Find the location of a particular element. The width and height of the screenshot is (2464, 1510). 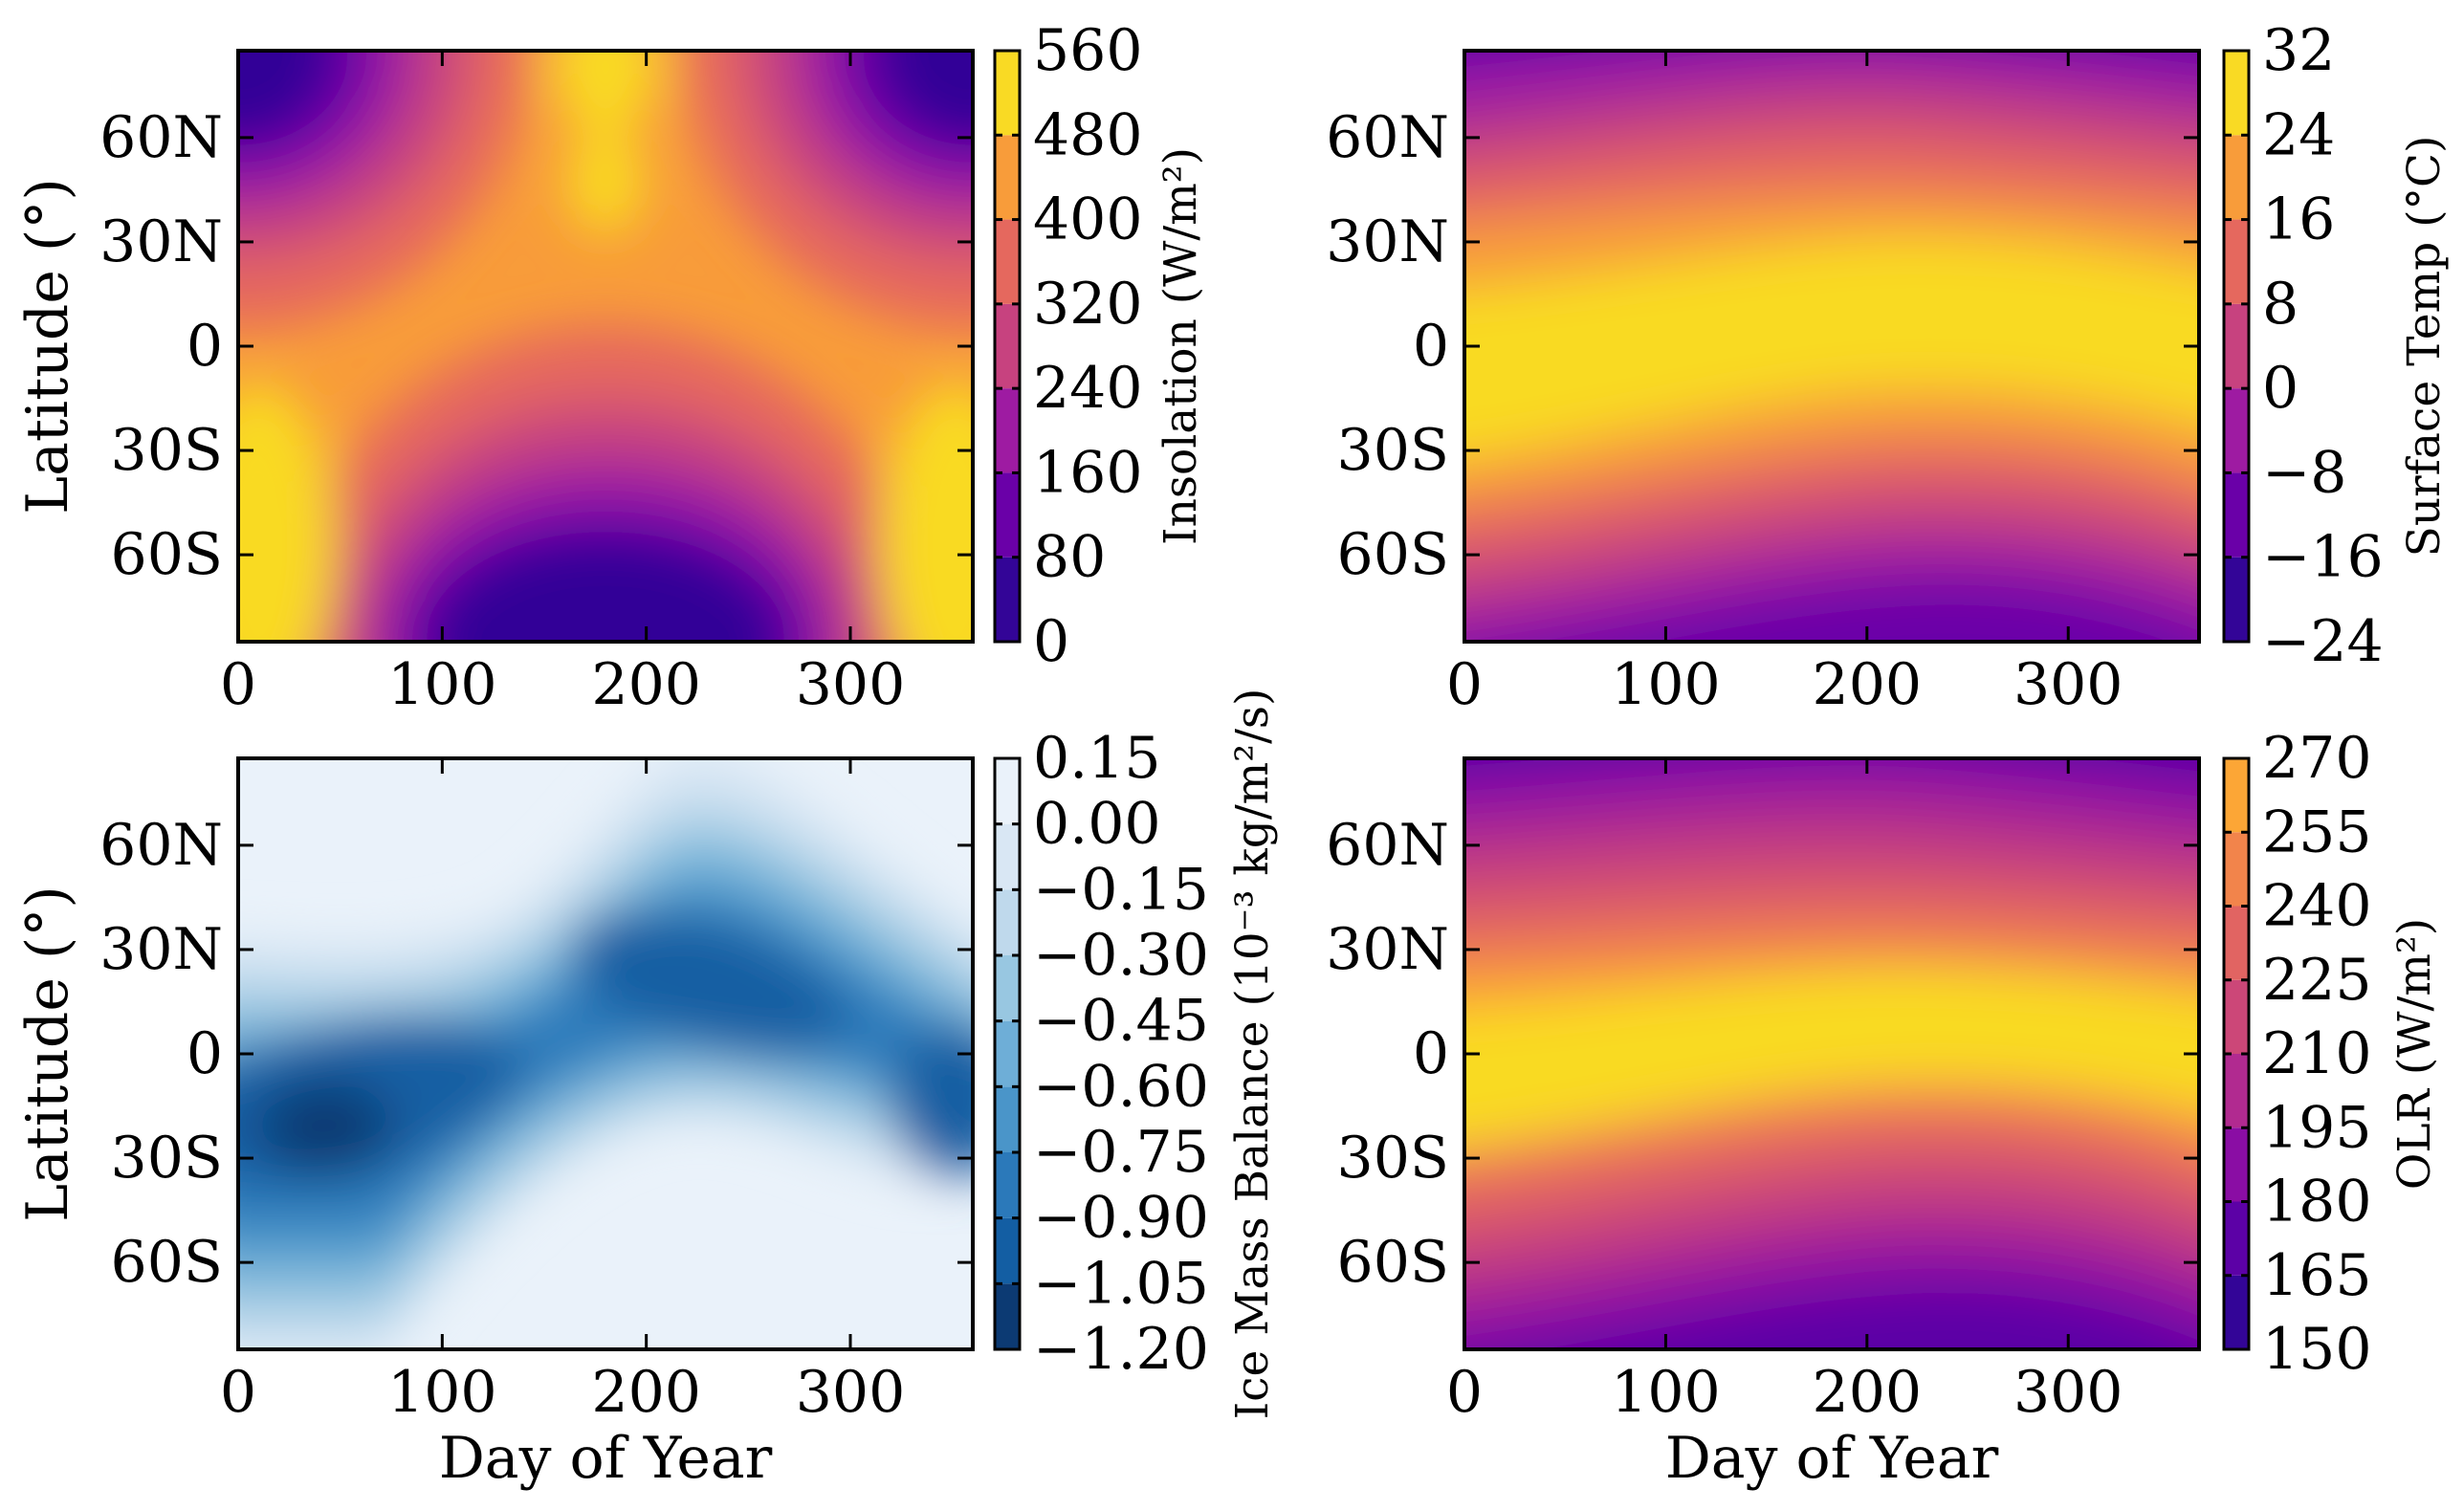

colorbar-tick-label: −0.75 is located at coordinates (1121, 1152).